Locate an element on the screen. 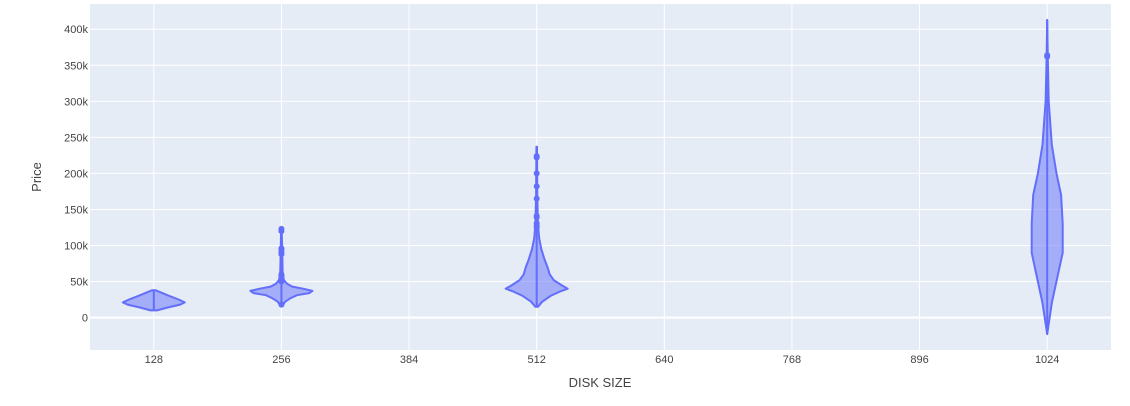  y-tick-label: 50k is located at coordinates (79, 283).